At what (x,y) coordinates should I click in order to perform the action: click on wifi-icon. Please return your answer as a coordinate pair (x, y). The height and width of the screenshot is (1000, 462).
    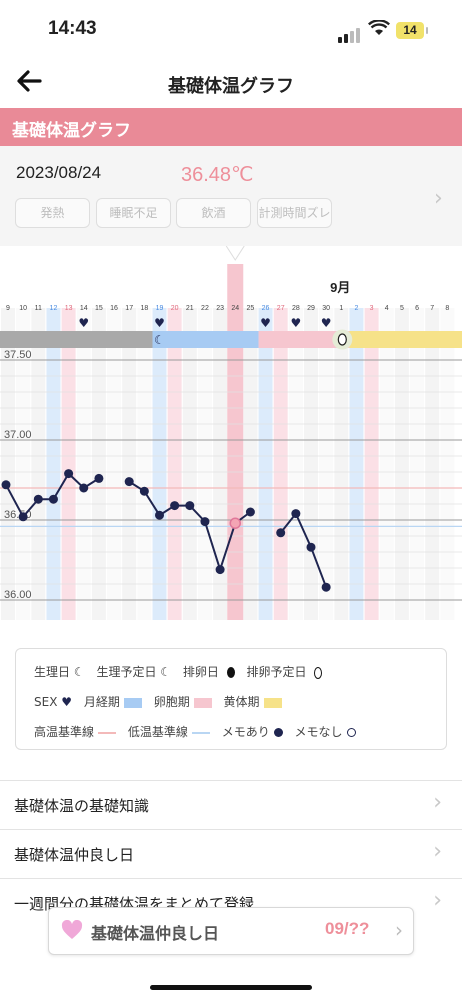
    Looking at the image, I should click on (379, 29).